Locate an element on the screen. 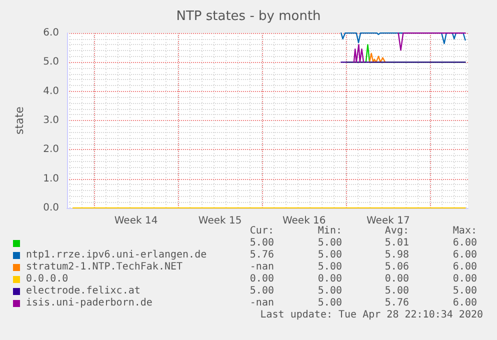 This screenshot has width=497, height=340. legend-label: isis.uni-paderborn.de is located at coordinates (89, 303).